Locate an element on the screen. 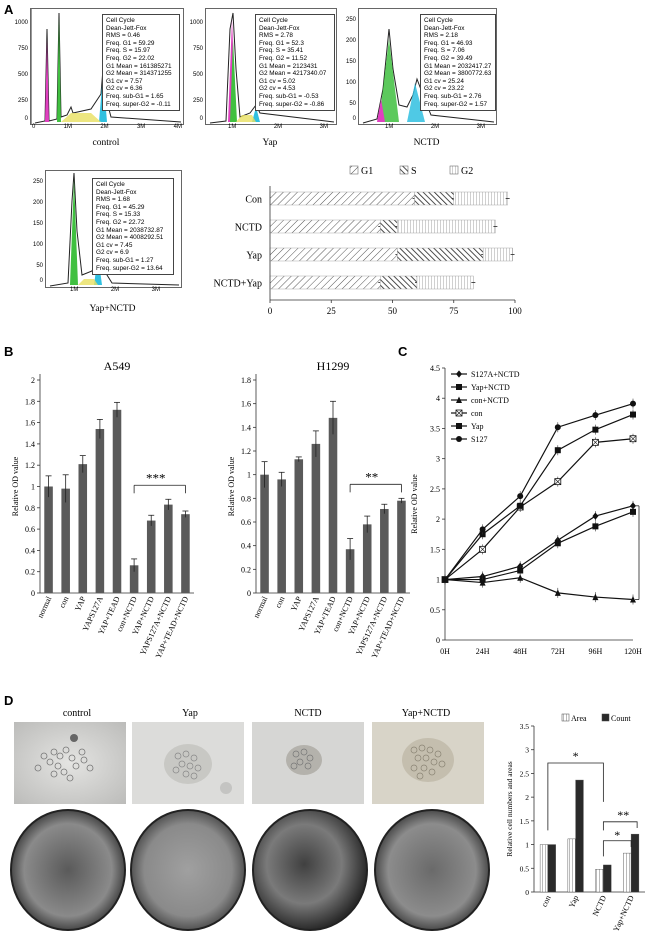 This screenshot has width=650, height=941. growth-line-s127 is located at coordinates (539, 491).